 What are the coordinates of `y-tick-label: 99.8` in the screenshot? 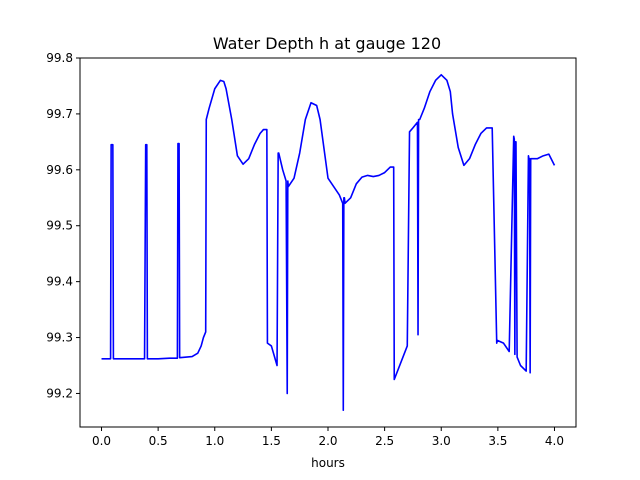 It's located at (59, 58).